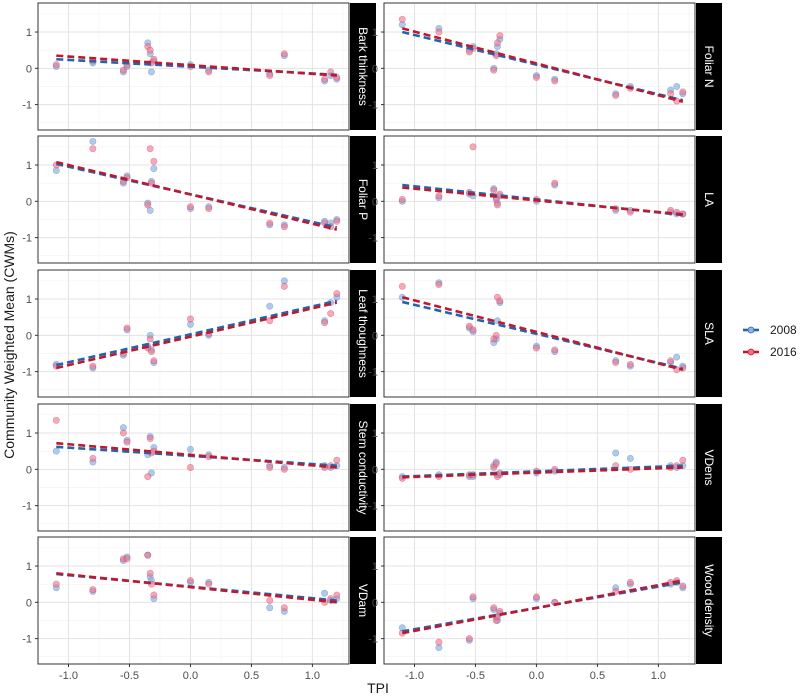 This screenshot has height=698, width=800. I want to click on x-tick-label: 0.0, so click(190, 676).